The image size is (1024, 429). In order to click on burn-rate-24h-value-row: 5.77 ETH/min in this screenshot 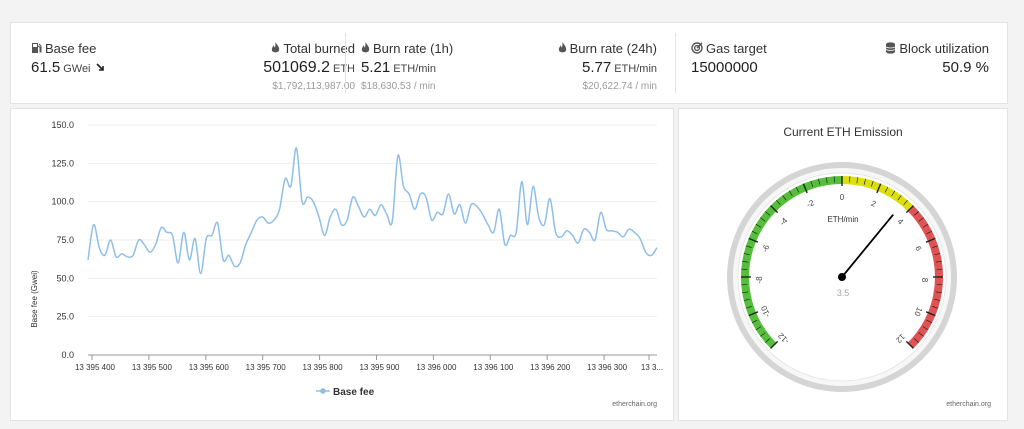, I will do `click(619, 67)`.